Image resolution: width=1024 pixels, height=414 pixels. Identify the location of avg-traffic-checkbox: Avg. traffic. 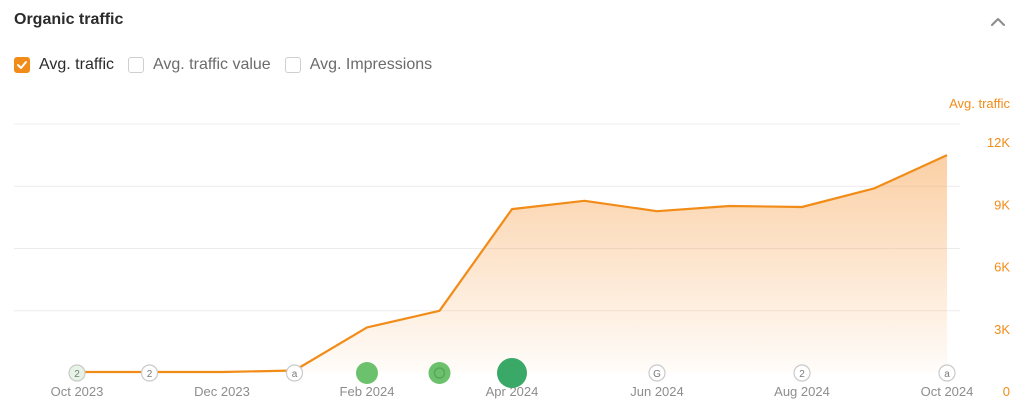
(64, 65).